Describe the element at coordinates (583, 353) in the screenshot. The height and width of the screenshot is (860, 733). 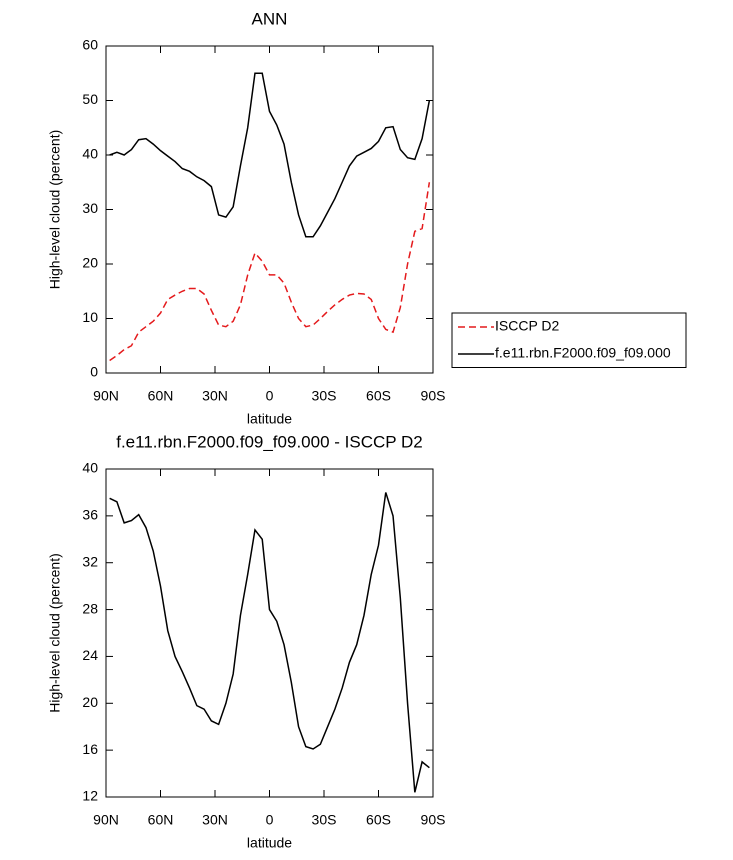
I see `legend-label: f.e11.rbn.F2000.f09_f09.000` at that location.